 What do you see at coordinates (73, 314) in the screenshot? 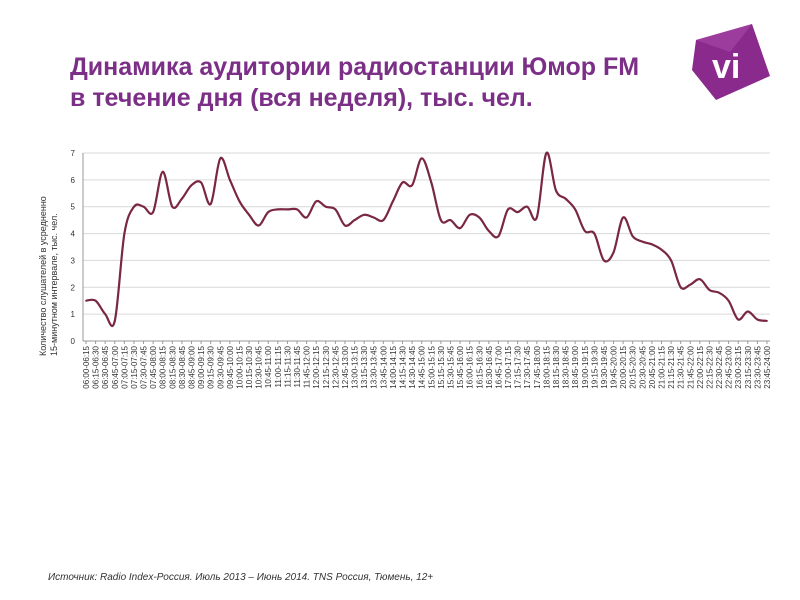
I see `y-tick-label: 1` at bounding box center [73, 314].